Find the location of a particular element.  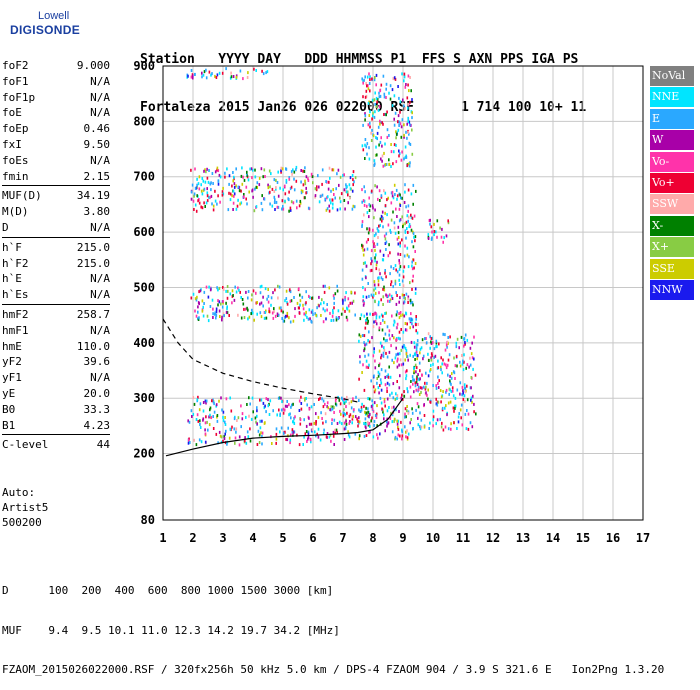

muf-v1: 9.5 is located at coordinates (91, 630).